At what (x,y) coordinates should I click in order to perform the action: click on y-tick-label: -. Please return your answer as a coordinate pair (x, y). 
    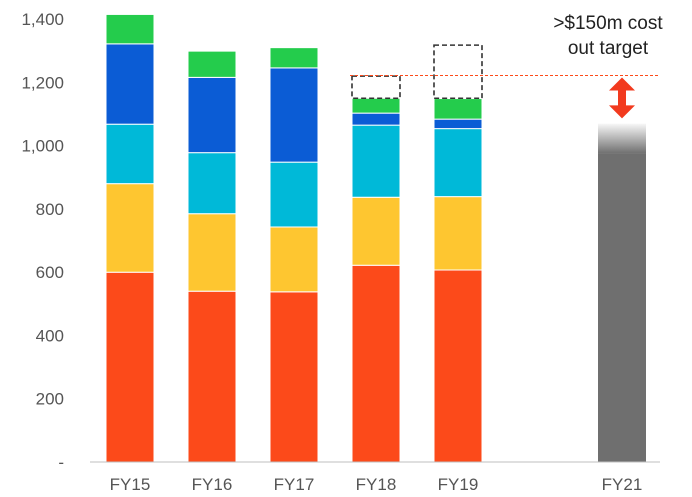
    Looking at the image, I should click on (61, 462).